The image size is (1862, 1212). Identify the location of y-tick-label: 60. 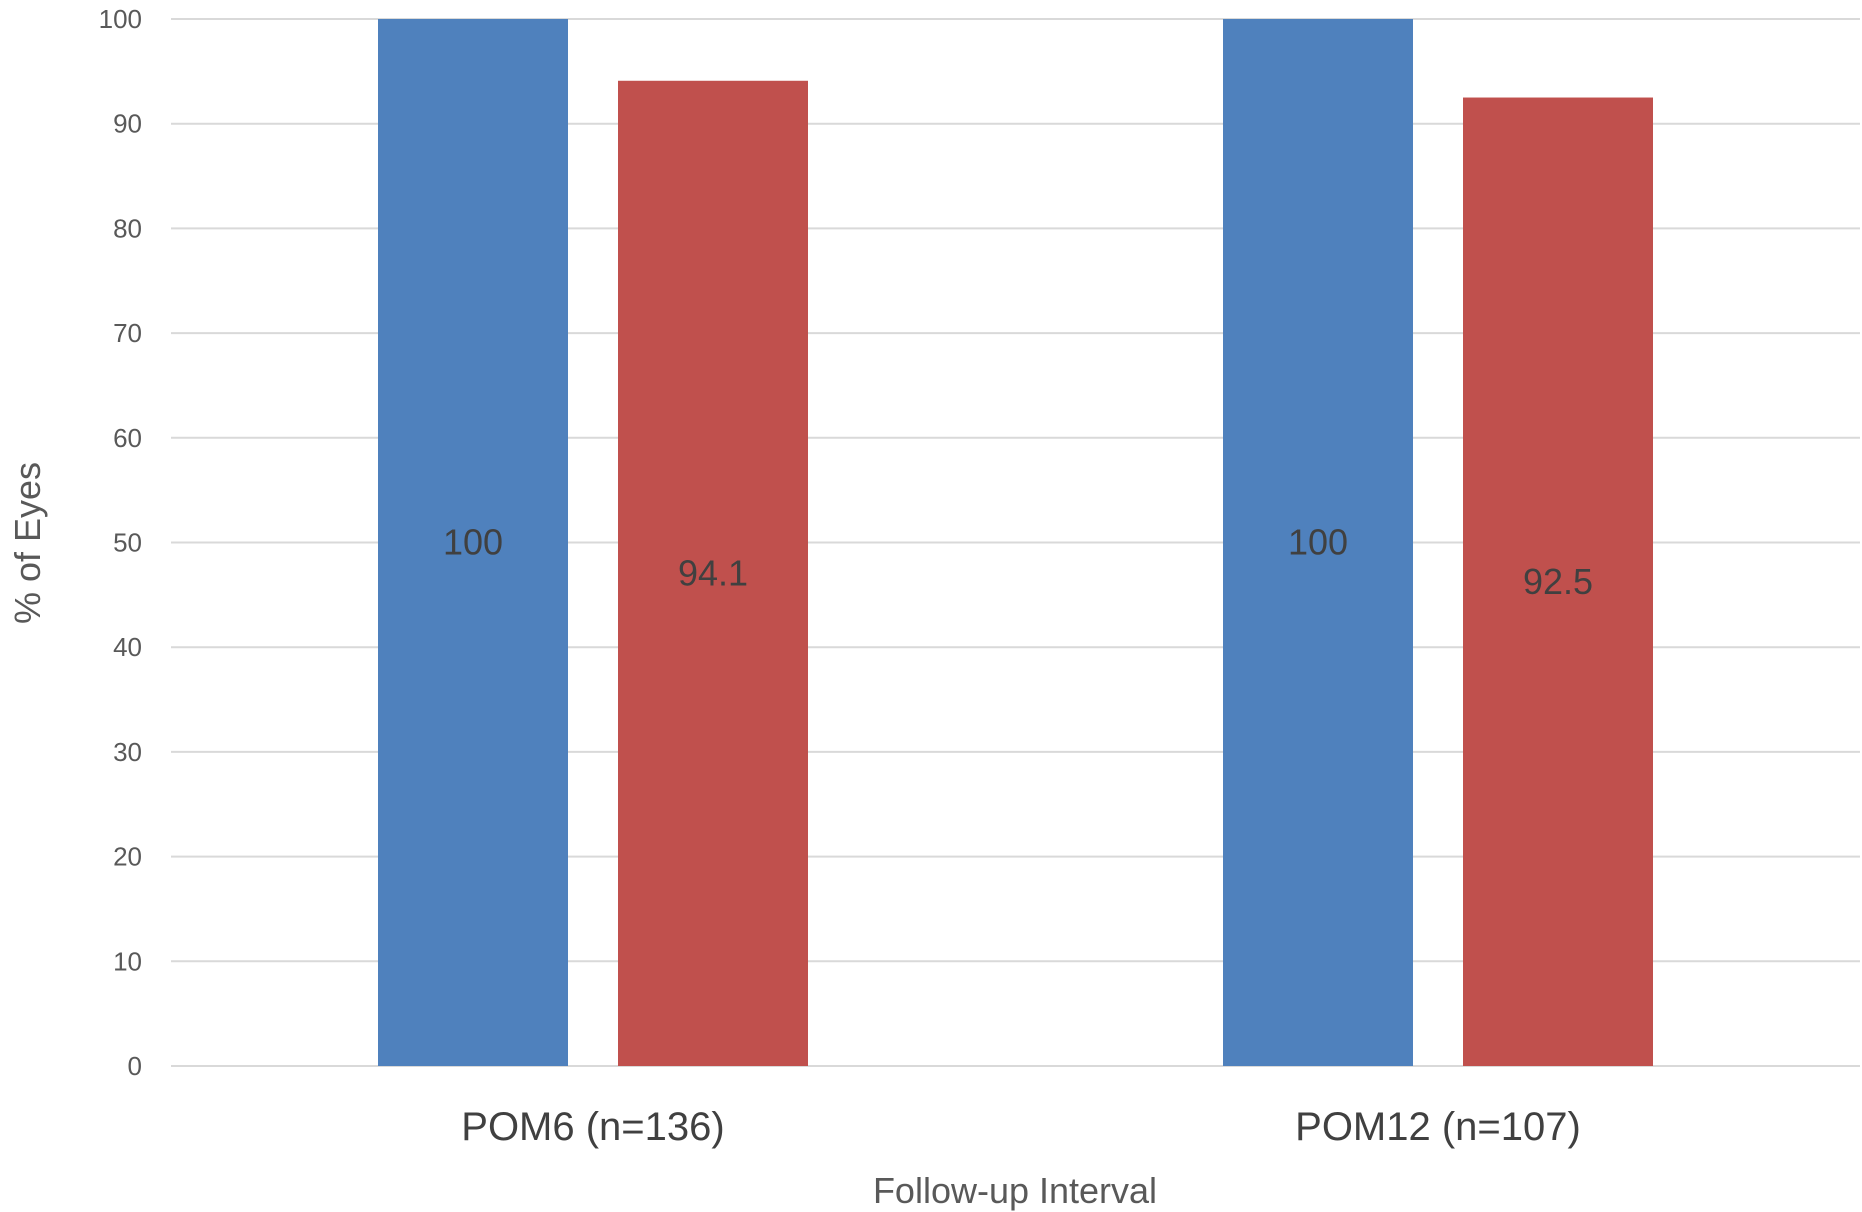
(127, 438).